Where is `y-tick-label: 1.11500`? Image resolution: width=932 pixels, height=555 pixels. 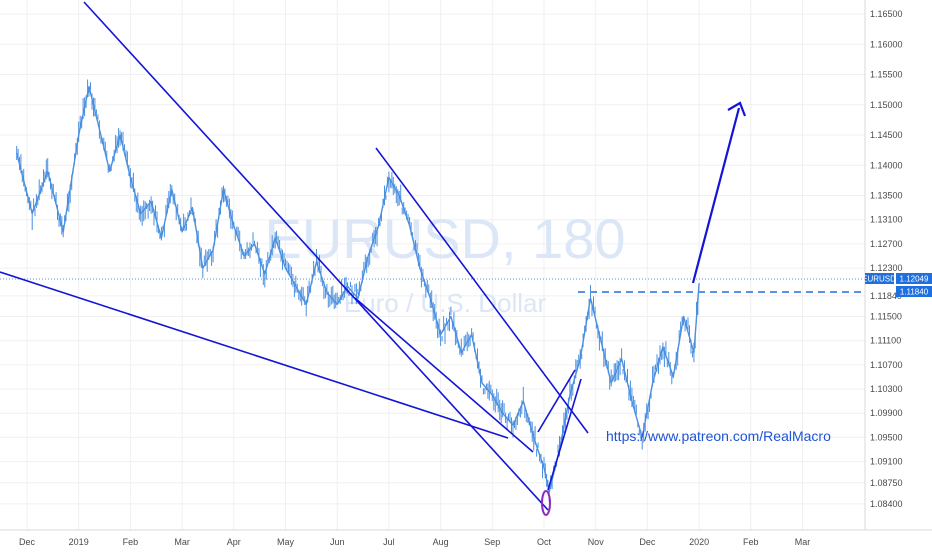
y-tick-label: 1.11500 is located at coordinates (886, 316).